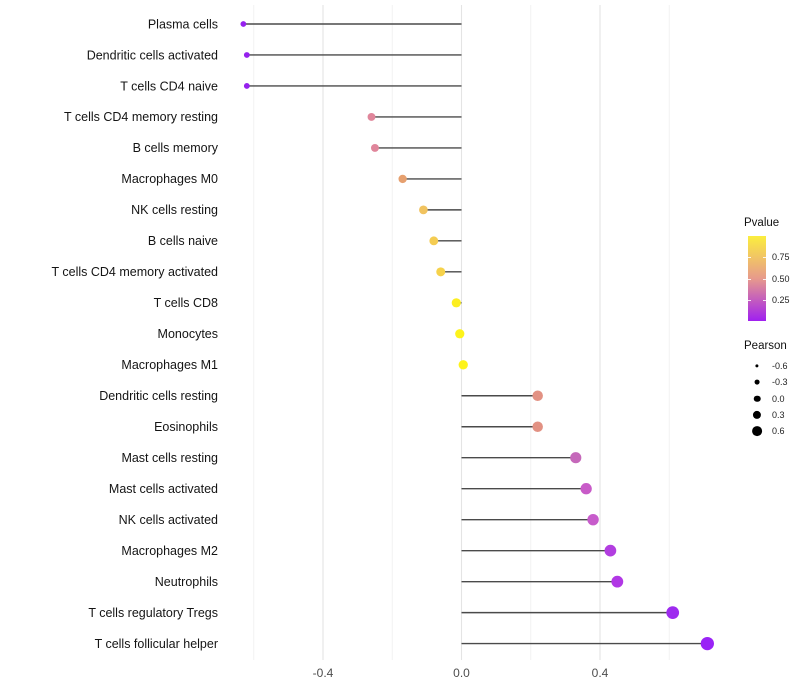  I want to click on pearson-size-legend: Pearson -0.6 -0.3 0.0 0.3 0.6, so click(772, 400).